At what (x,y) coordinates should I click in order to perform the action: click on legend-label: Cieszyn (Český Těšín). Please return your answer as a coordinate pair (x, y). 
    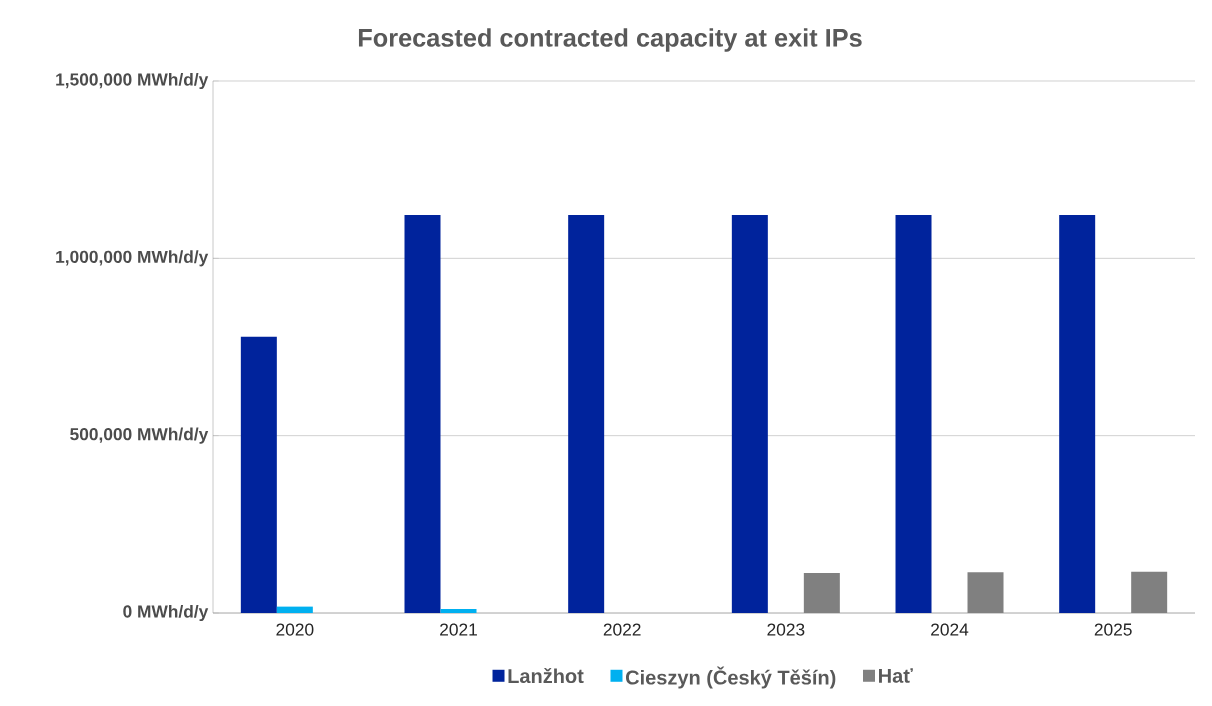
    Looking at the image, I should click on (730, 677).